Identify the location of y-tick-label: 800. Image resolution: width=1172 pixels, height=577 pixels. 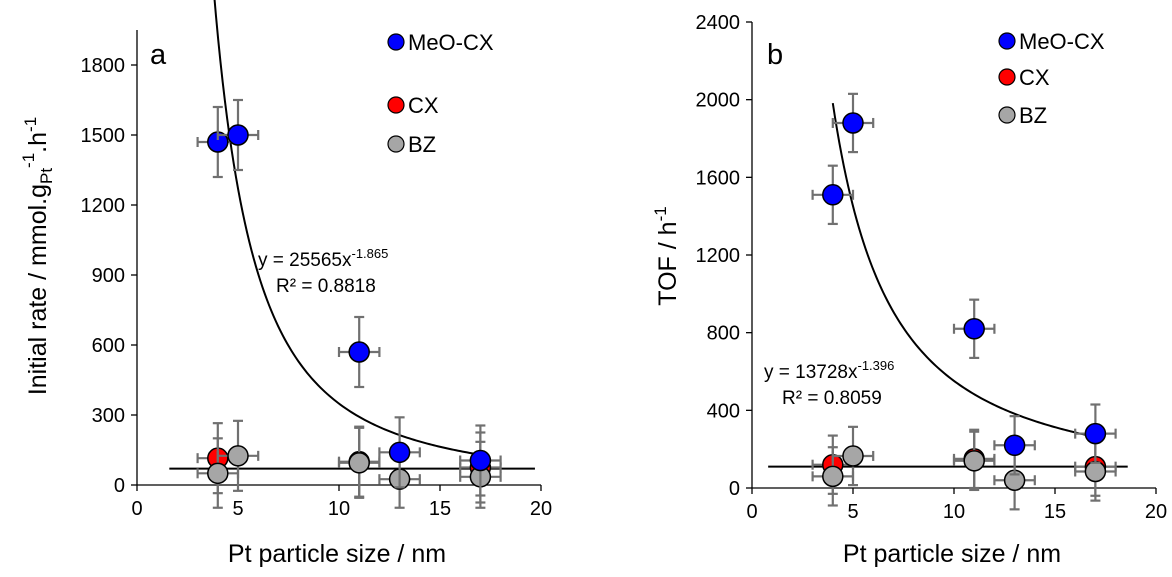
(723, 334).